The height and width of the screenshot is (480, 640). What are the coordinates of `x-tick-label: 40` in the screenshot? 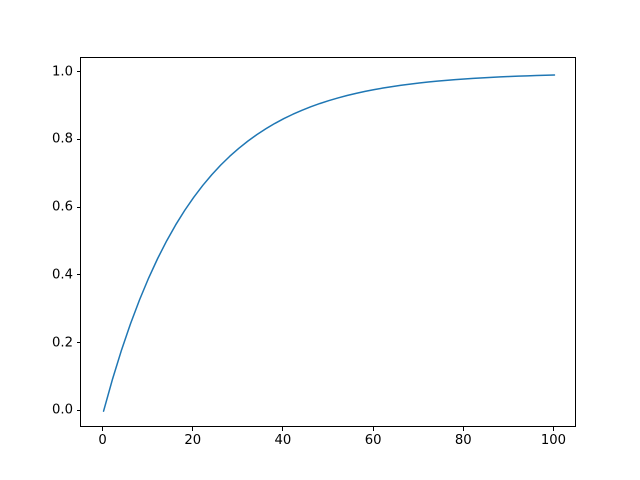 It's located at (283, 440).